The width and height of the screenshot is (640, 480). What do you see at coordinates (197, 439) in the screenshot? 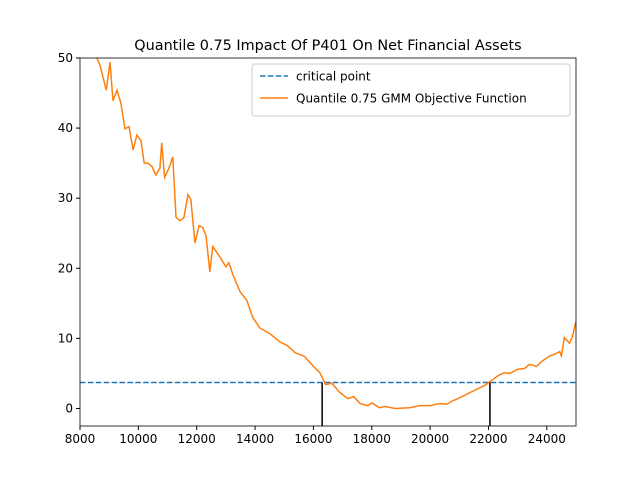
I see `x-tick-label: 12000` at bounding box center [197, 439].